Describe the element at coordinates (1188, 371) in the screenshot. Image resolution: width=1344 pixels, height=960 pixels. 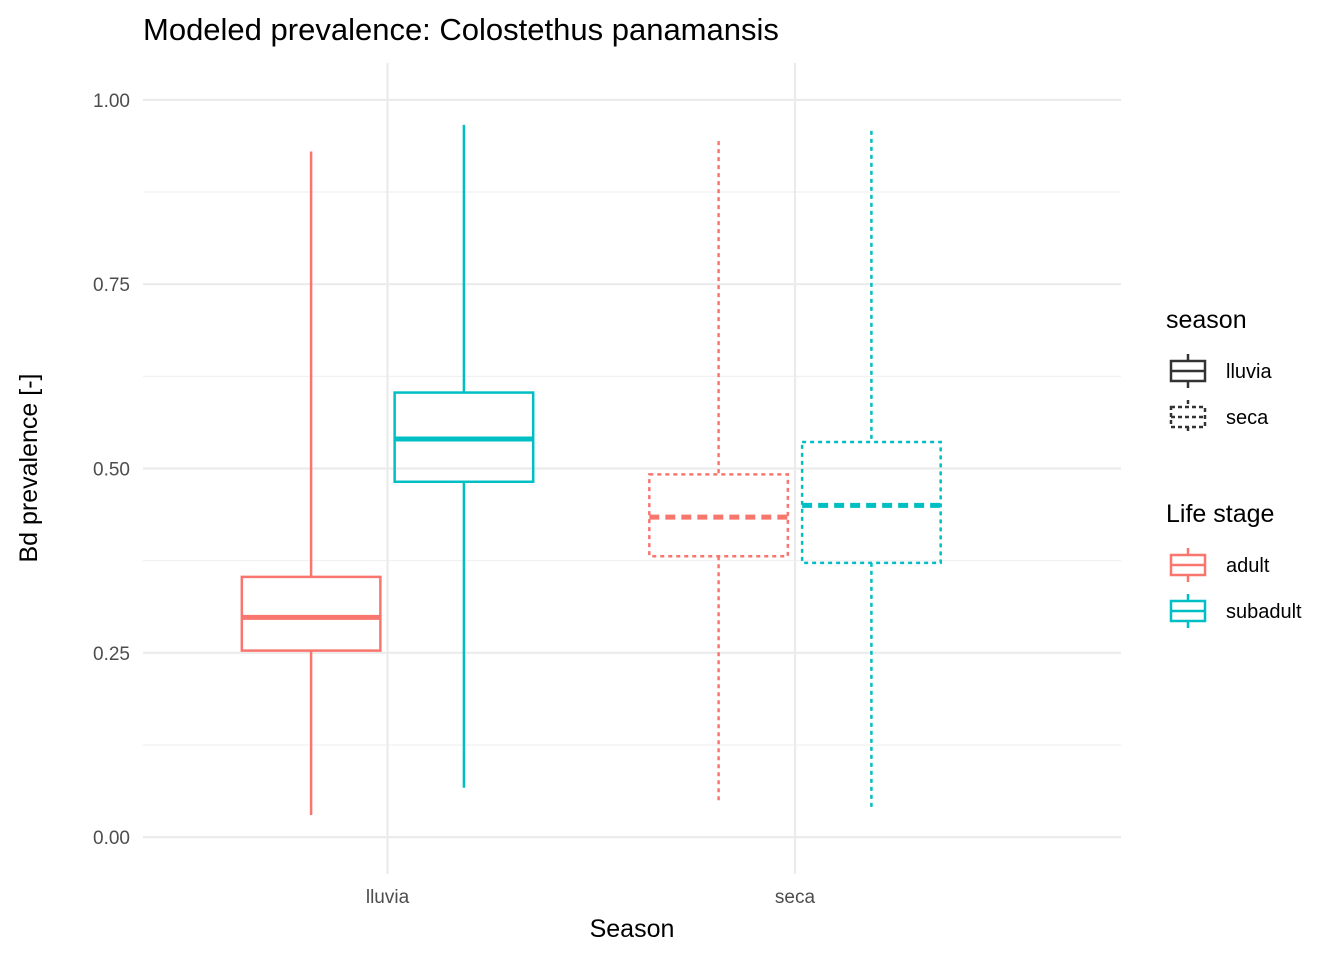
I see `legend-key-lluvia` at that location.